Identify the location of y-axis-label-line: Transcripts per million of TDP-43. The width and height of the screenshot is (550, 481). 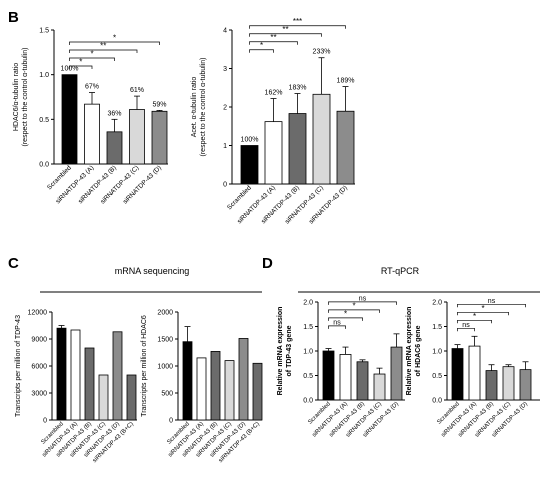
(18, 366).